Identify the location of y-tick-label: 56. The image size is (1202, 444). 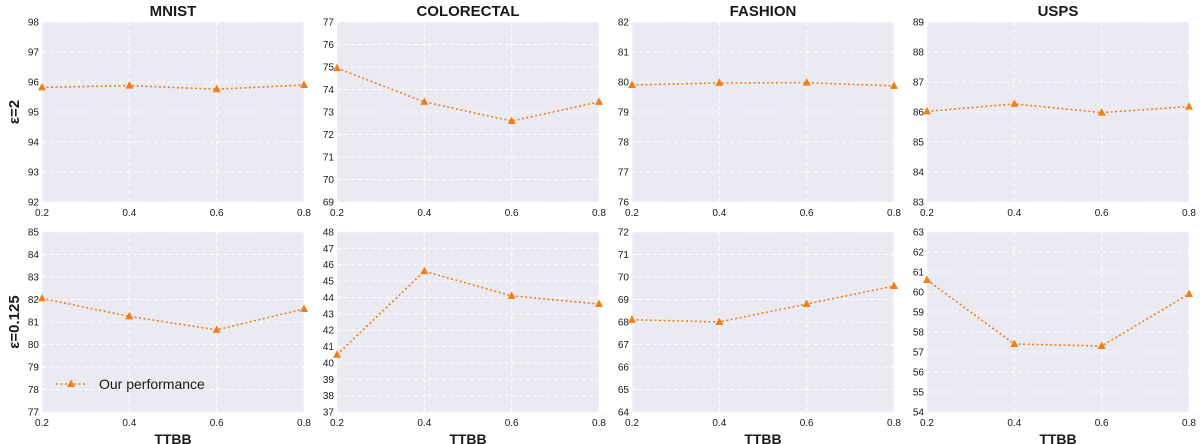
(919, 373).